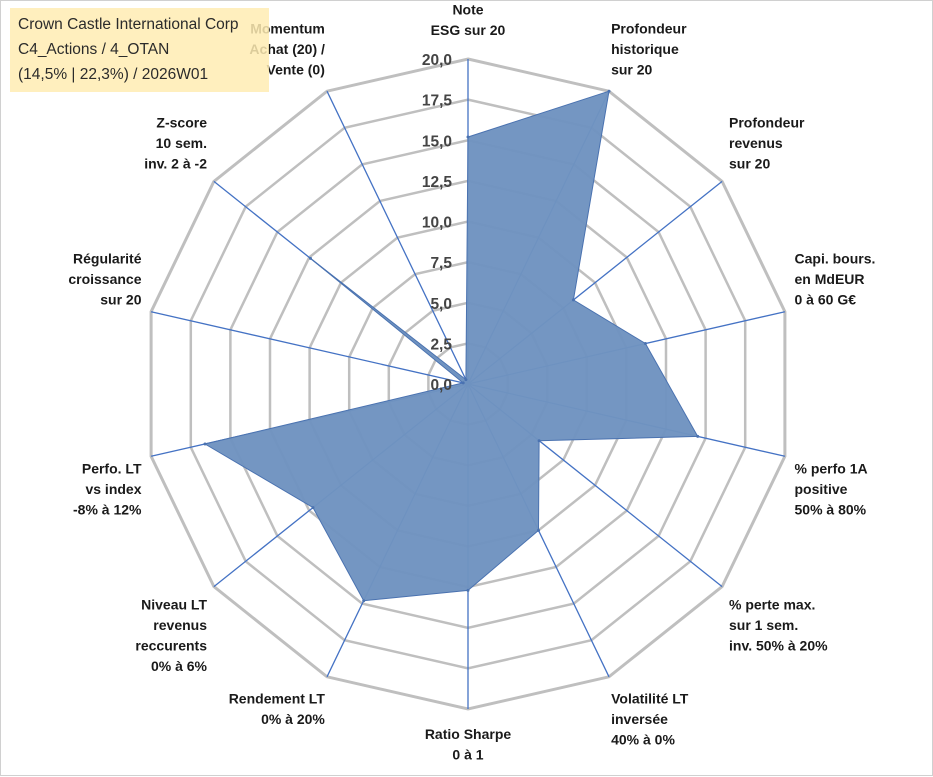 This screenshot has width=933, height=777. What do you see at coordinates (293, 719) in the screenshot?
I see `axis-label-line: 0% à 20%` at bounding box center [293, 719].